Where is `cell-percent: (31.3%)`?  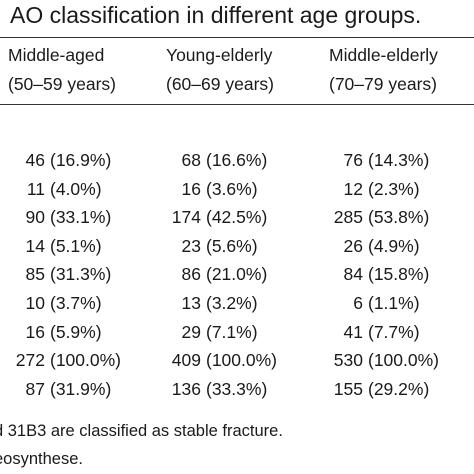
cell-percent: (31.3%) is located at coordinates (81, 274).